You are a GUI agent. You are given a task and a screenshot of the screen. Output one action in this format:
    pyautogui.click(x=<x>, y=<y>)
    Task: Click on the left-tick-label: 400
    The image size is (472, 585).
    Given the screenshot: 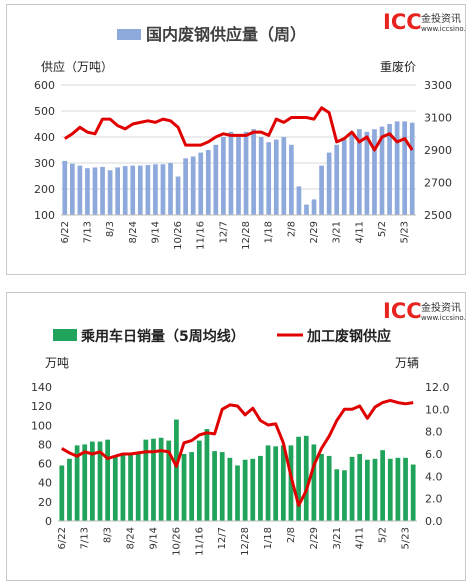 What is the action you would take?
    pyautogui.click(x=44, y=137)
    